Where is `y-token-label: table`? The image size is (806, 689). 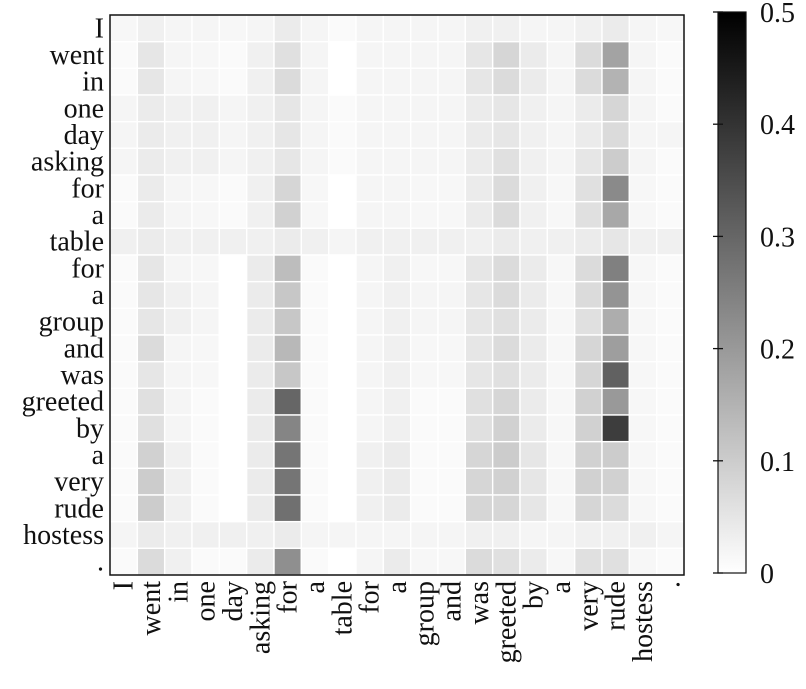
y-token-label: table is located at coordinates (77, 242).